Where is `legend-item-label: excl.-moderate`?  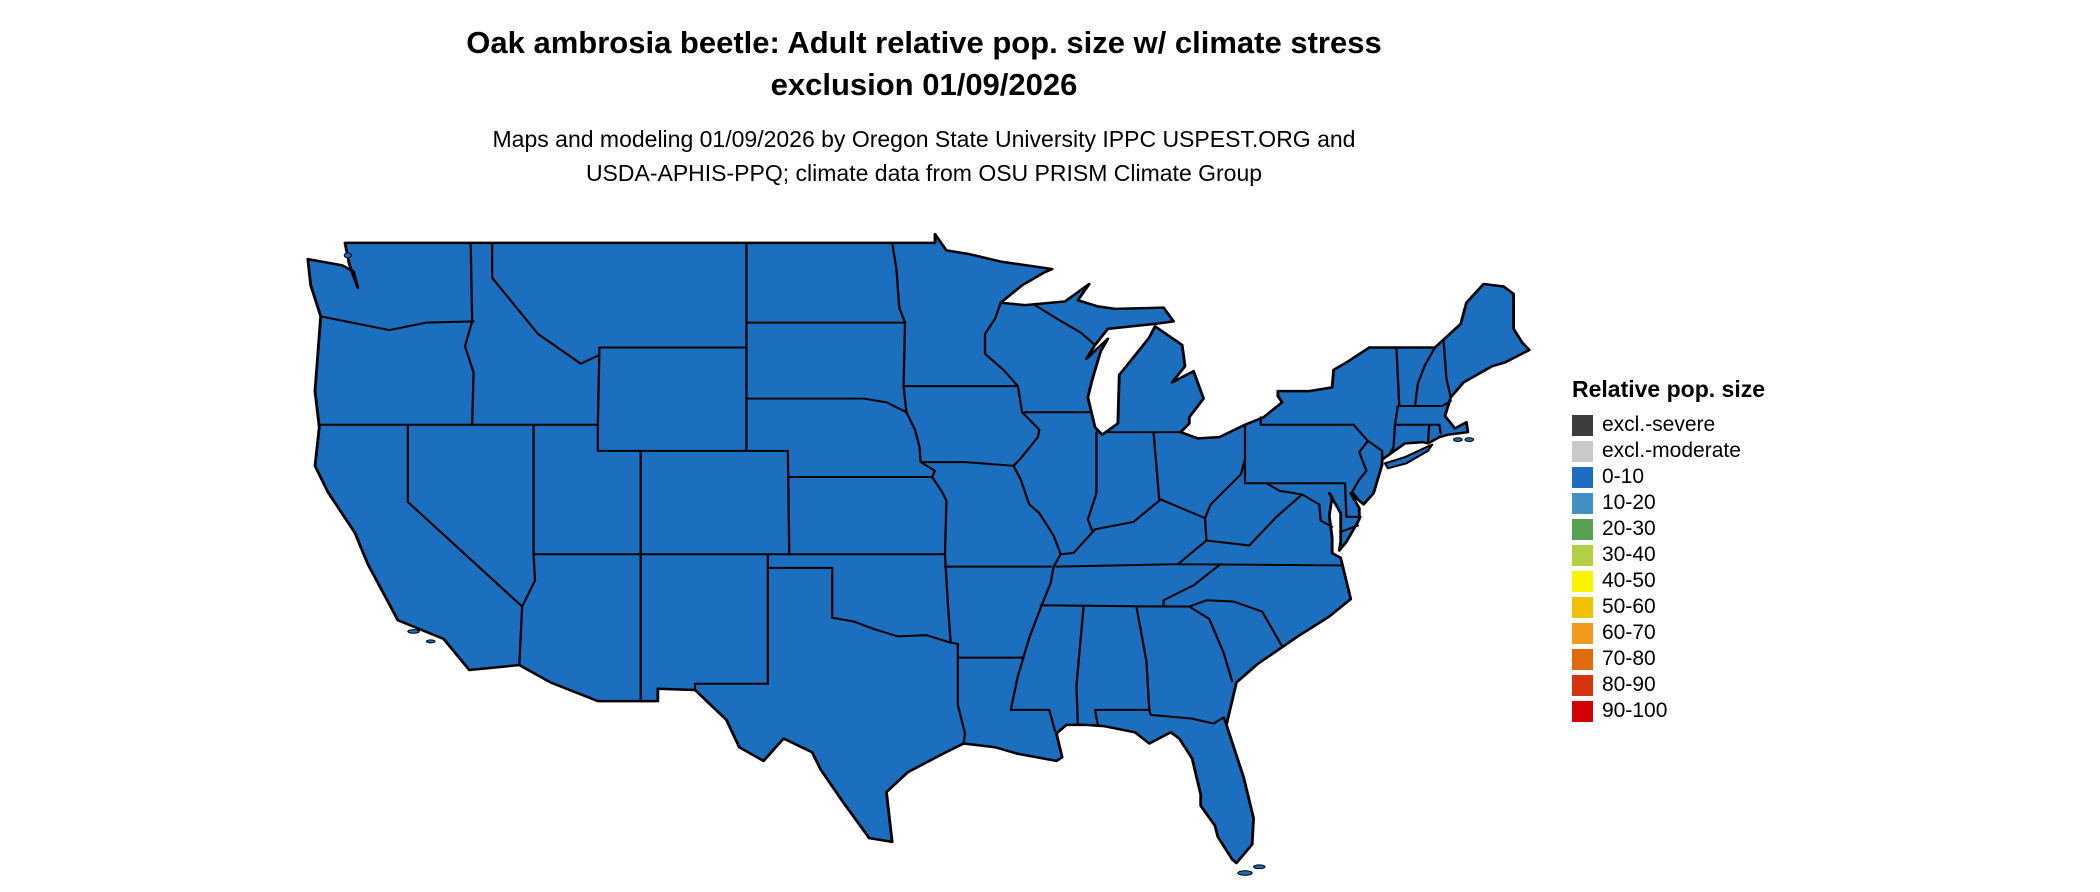 legend-item-label: excl.-moderate is located at coordinates (1671, 450).